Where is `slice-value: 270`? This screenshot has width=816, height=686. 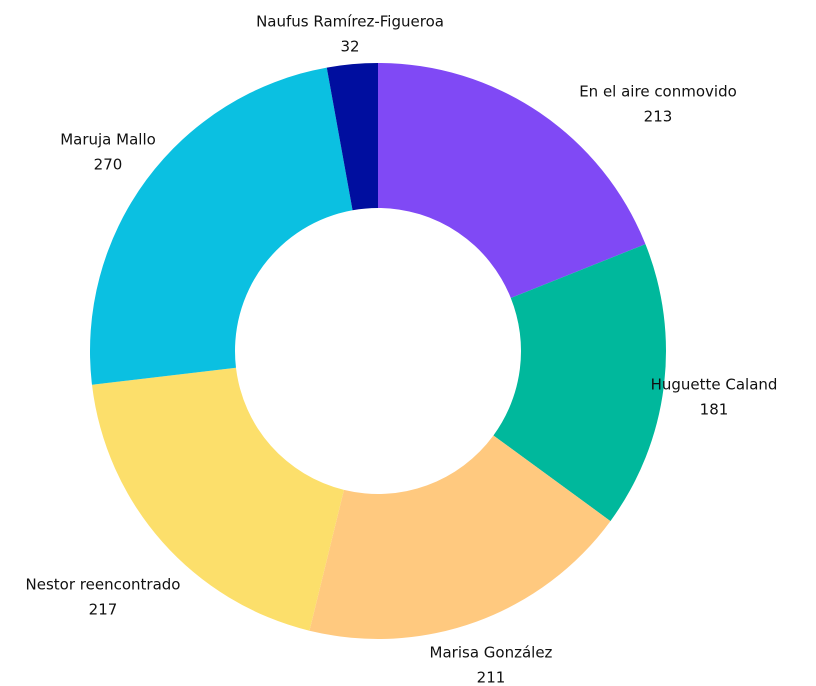
slice-value: 270 is located at coordinates (108, 165).